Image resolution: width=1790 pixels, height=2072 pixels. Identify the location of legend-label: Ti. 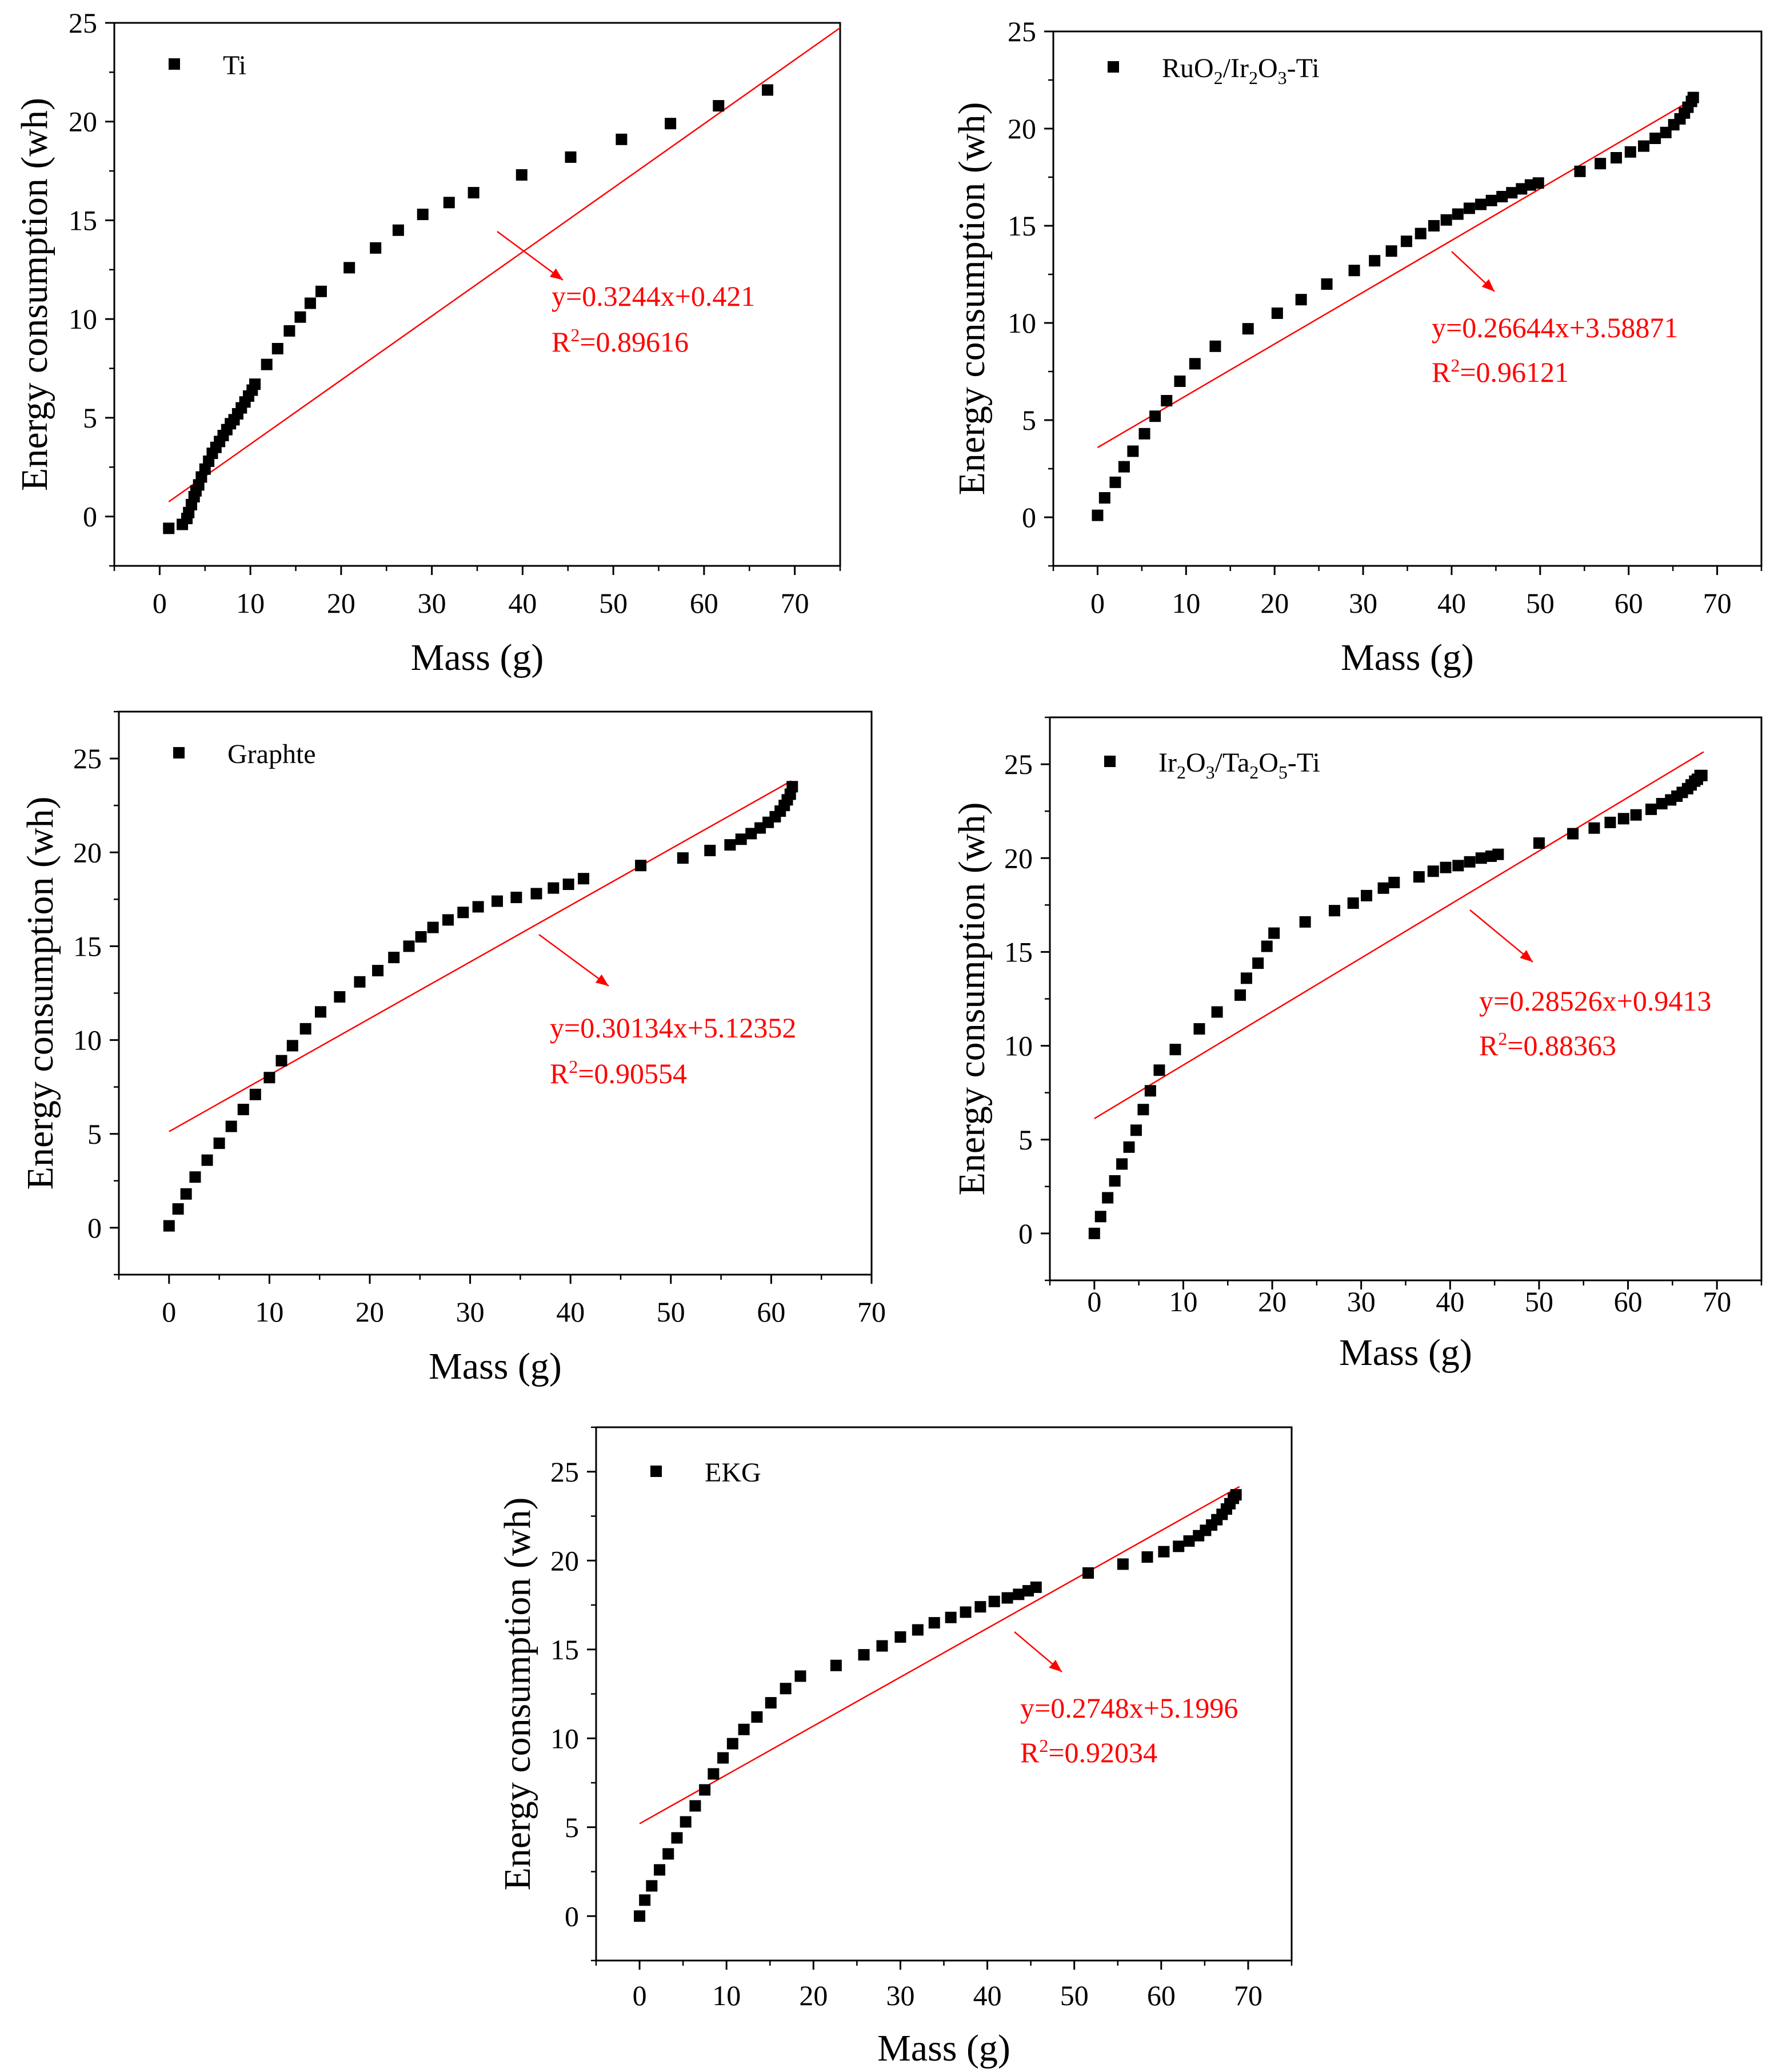
(234, 65).